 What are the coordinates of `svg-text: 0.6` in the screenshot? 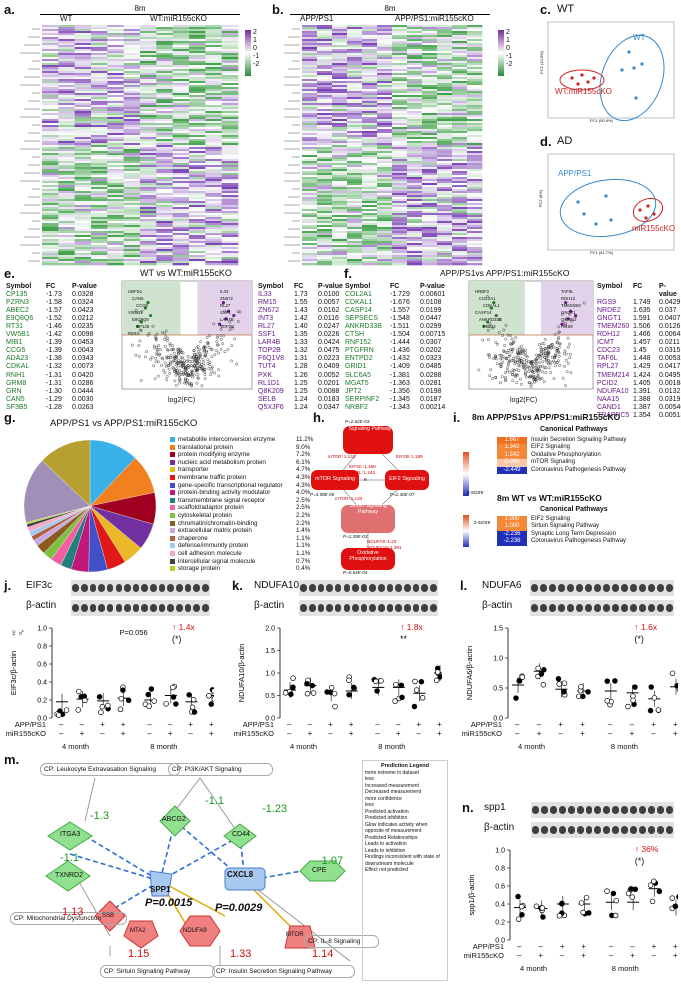 It's located at (42, 665).